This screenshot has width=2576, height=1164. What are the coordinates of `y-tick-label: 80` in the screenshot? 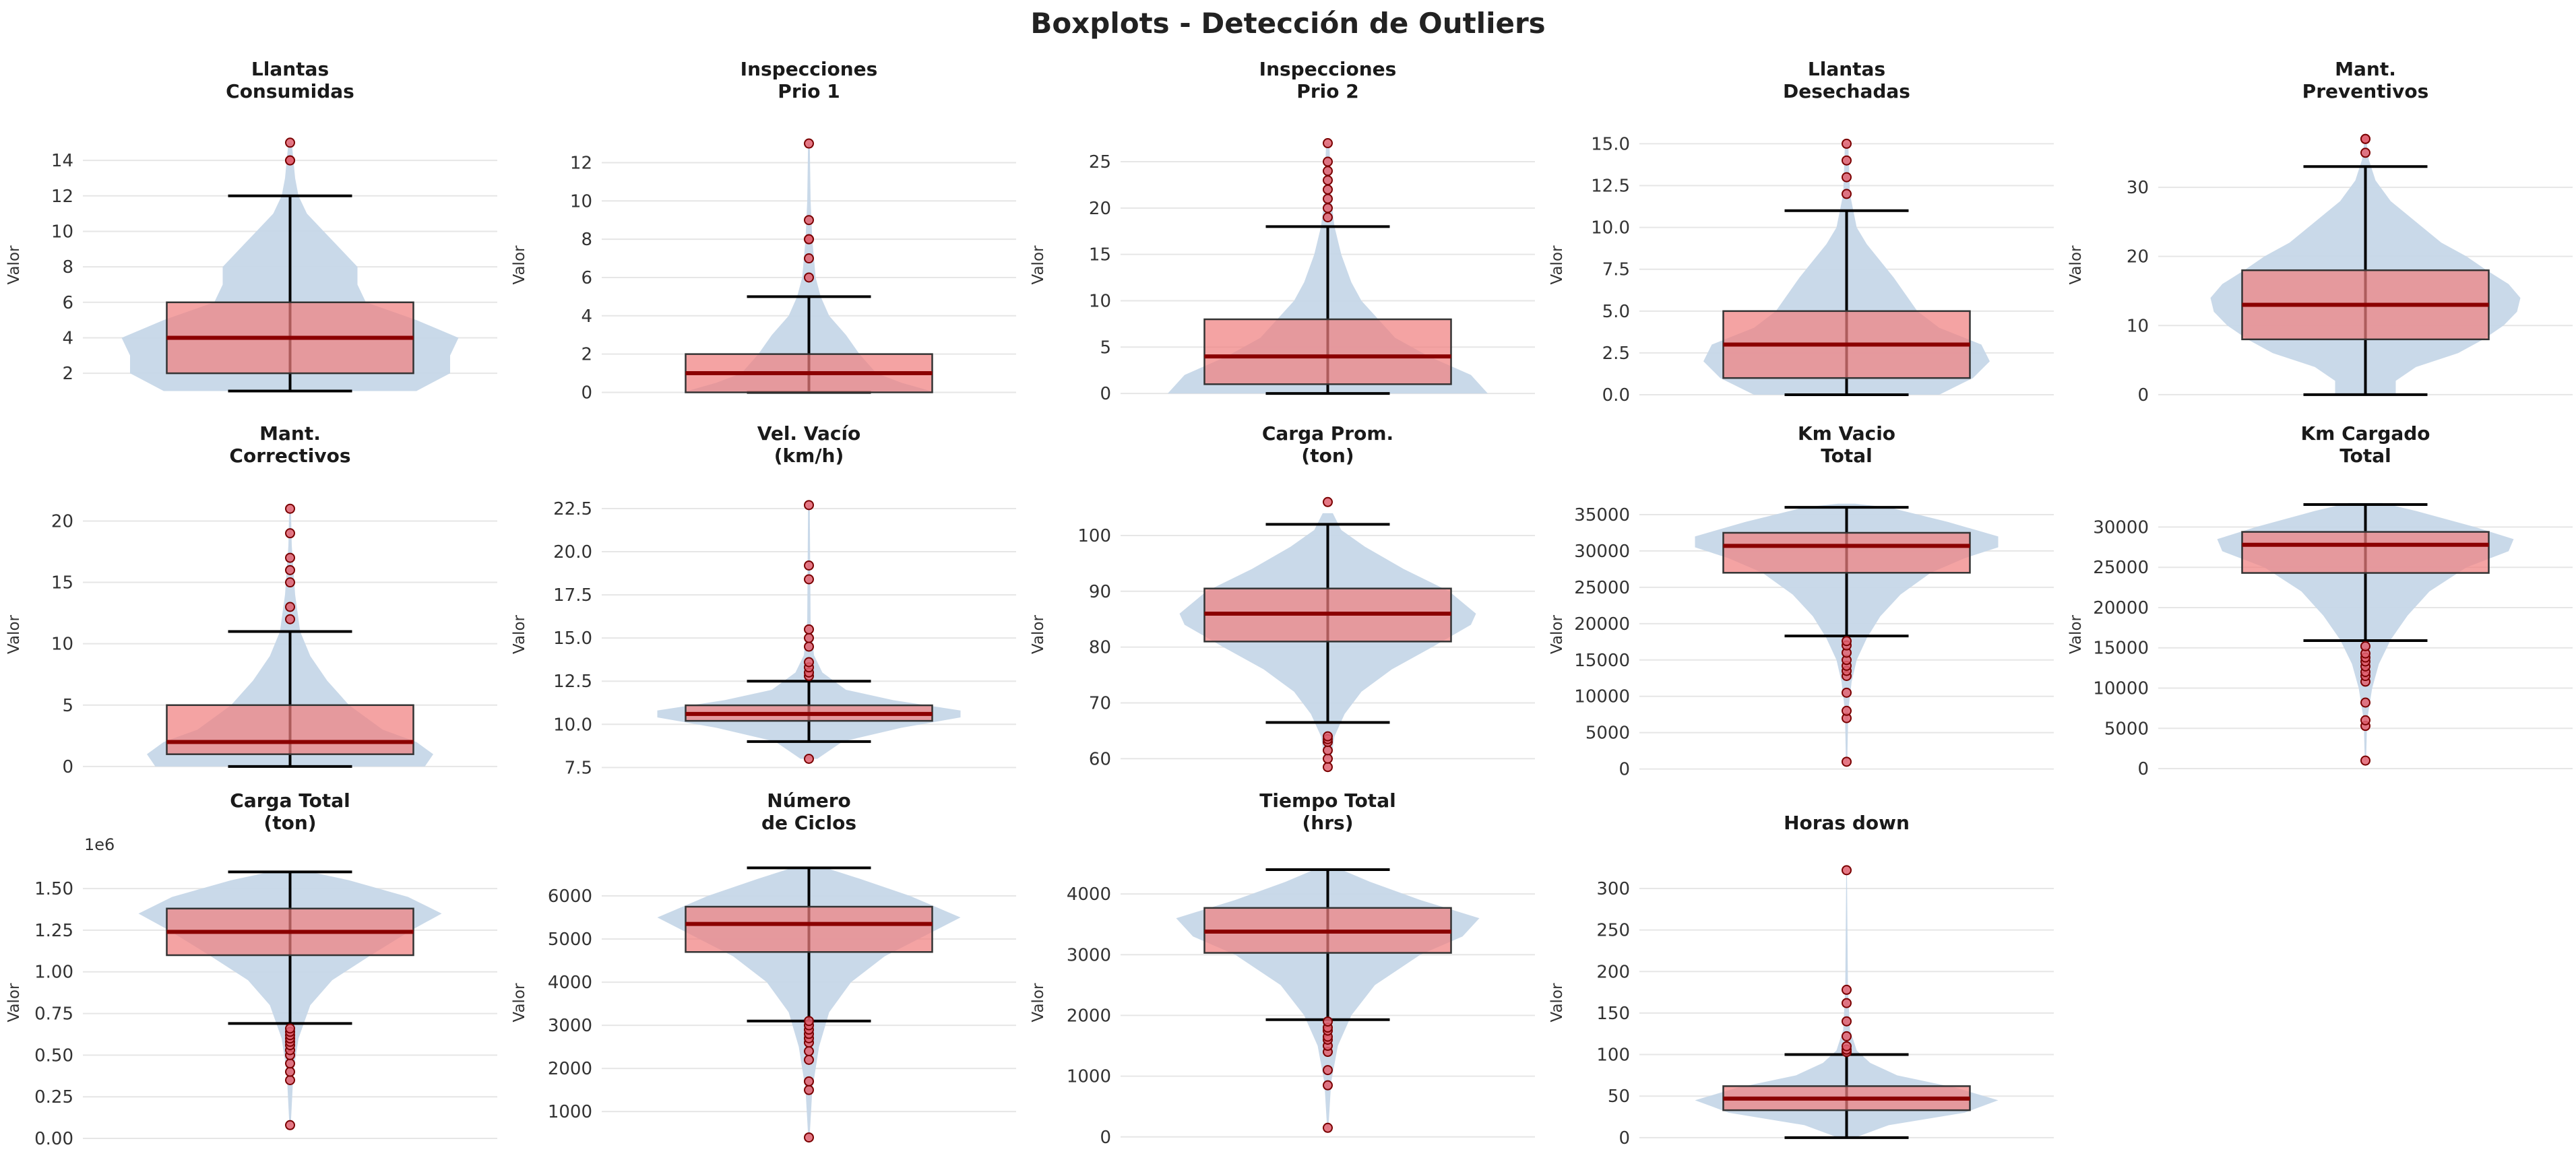 It's located at (1100, 648).